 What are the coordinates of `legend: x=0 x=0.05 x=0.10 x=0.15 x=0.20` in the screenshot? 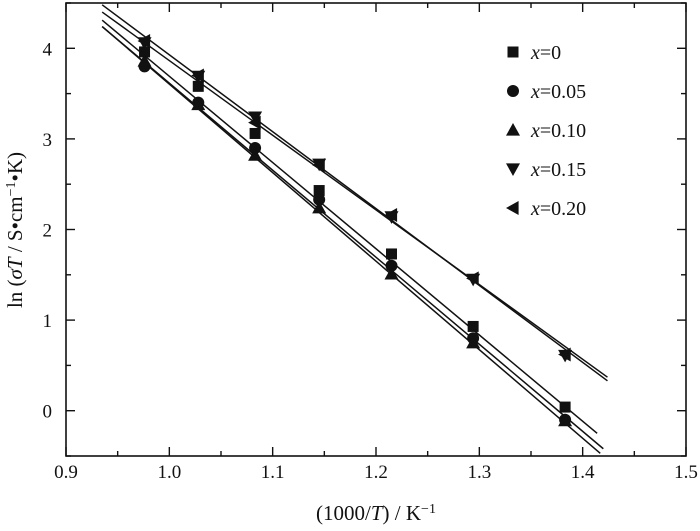 It's located at (546, 131).